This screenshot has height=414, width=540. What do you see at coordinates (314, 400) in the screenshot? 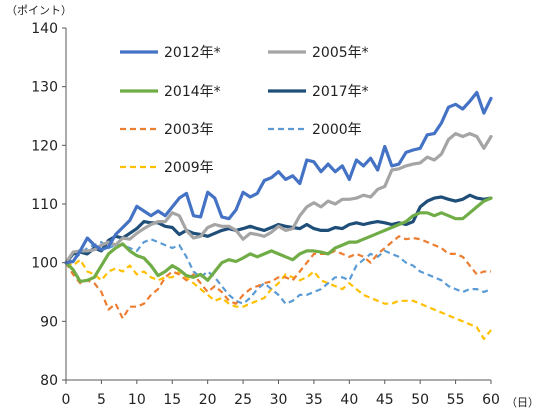
I see `x-tick-label: 35` at bounding box center [314, 400].